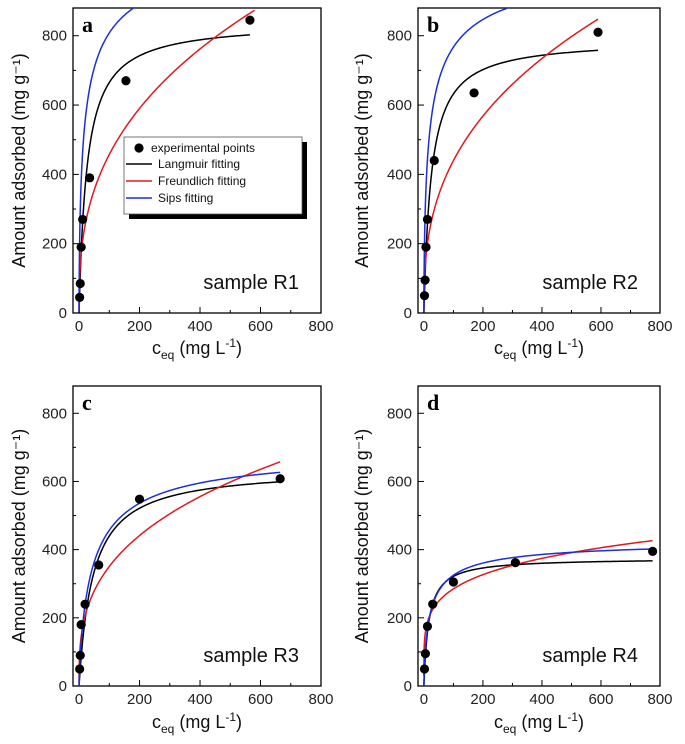 This screenshot has height=744, width=685. Describe the element at coordinates (199, 164) in the screenshot. I see `legend-entry: Langmuir fitting` at that location.